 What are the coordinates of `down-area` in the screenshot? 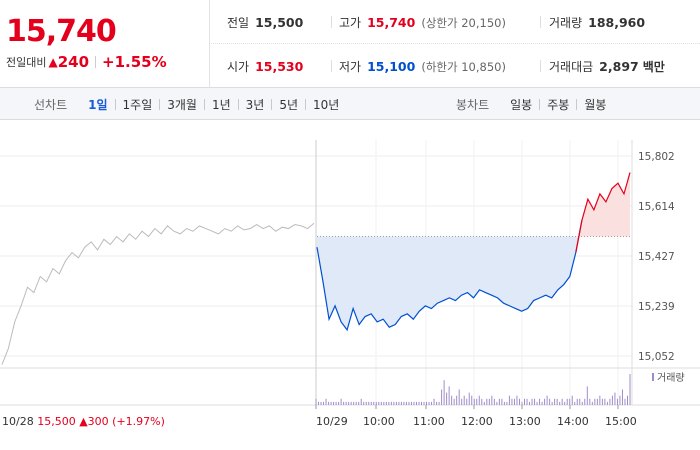 It's located at (449, 275).